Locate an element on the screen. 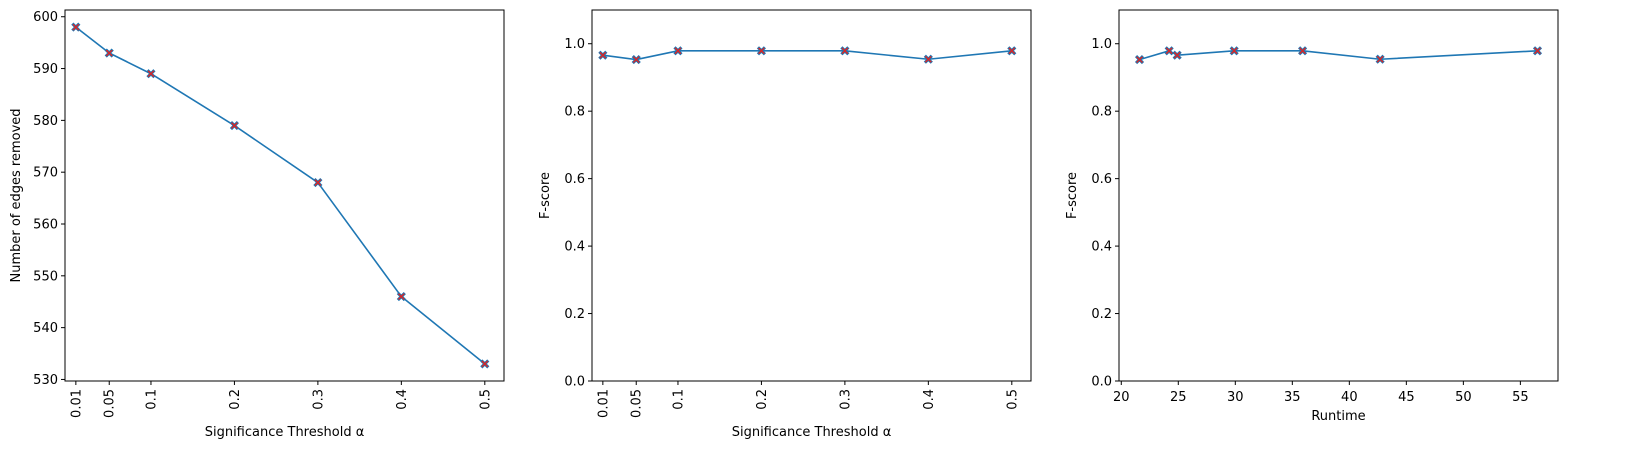  chart-1-ytick-label: 1.0 is located at coordinates (574, 44).